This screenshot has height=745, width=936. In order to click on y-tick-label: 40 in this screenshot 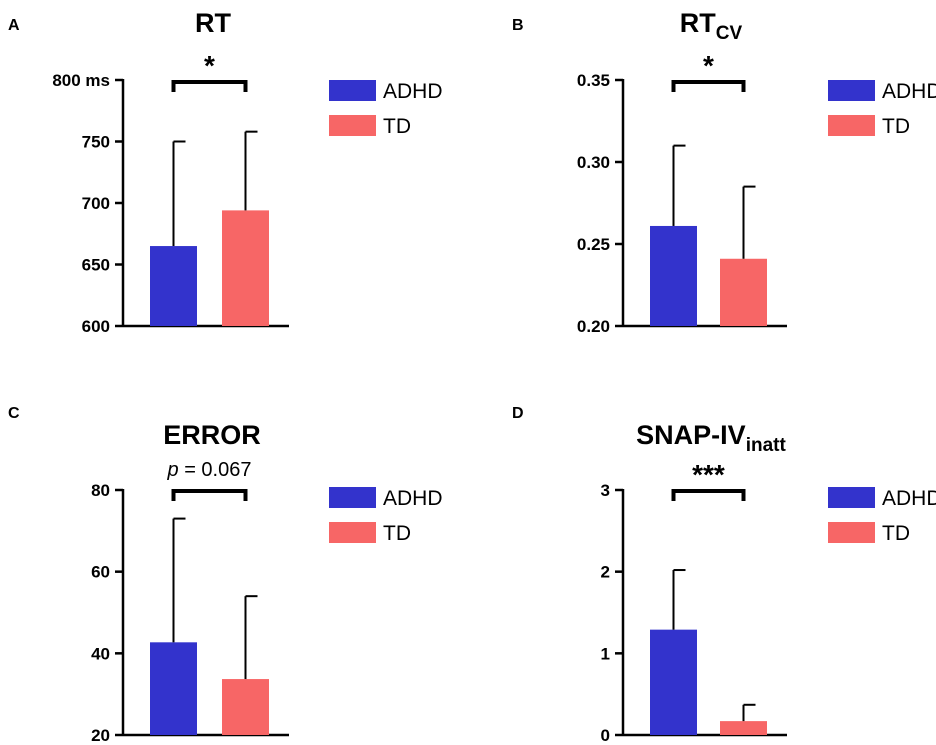, I will do `click(100, 653)`.